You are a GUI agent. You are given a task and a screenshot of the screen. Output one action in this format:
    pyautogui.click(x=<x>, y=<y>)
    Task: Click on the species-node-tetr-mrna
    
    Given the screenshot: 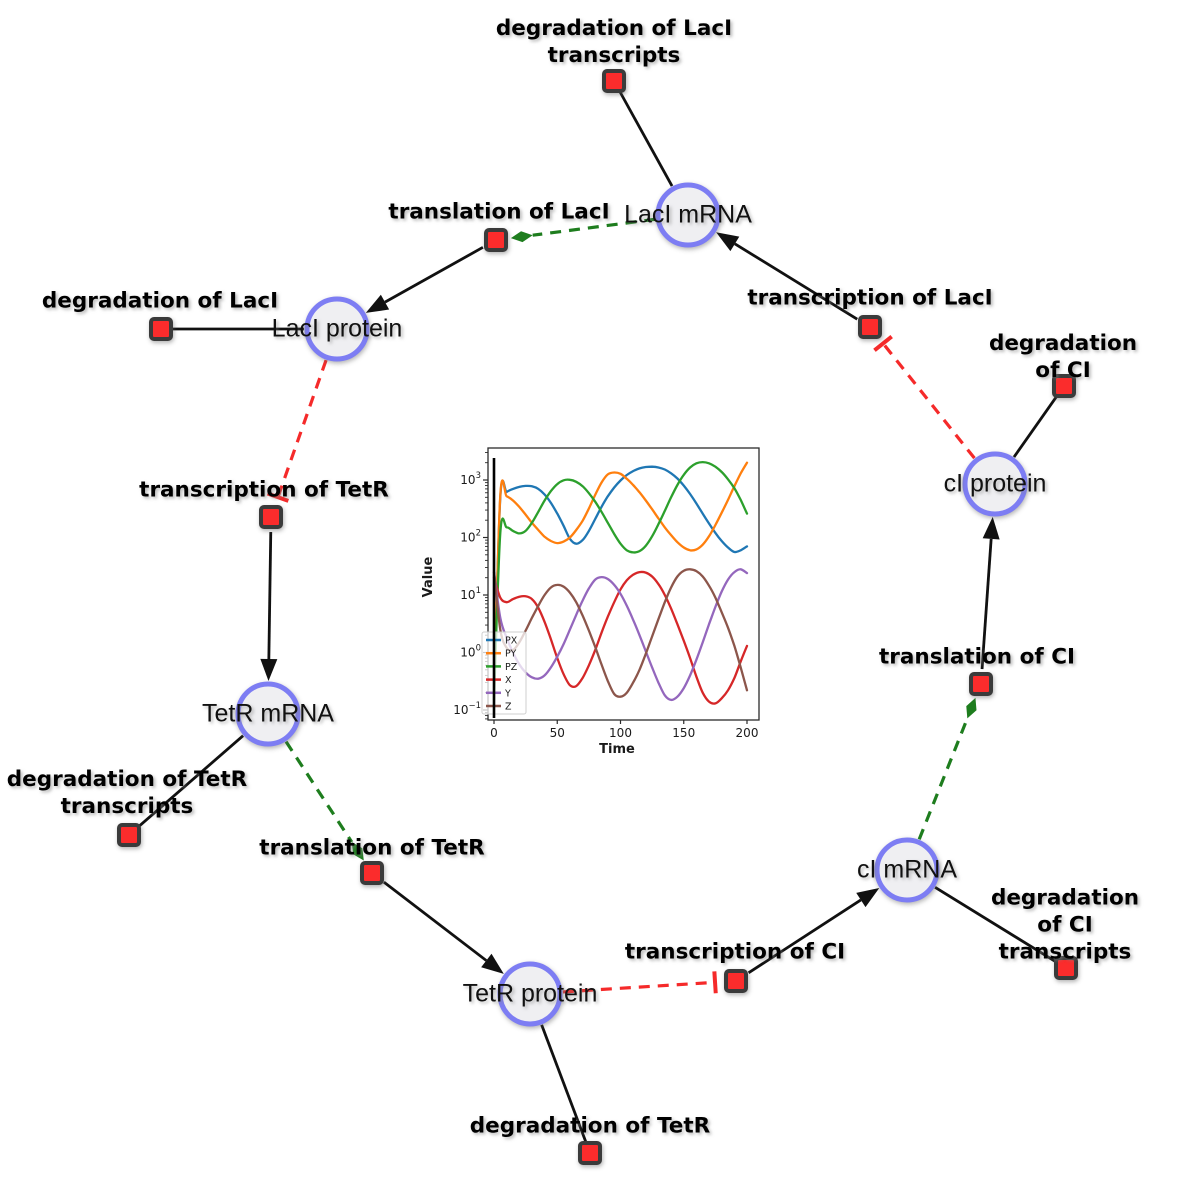 What is the action you would take?
    pyautogui.click(x=268, y=714)
    